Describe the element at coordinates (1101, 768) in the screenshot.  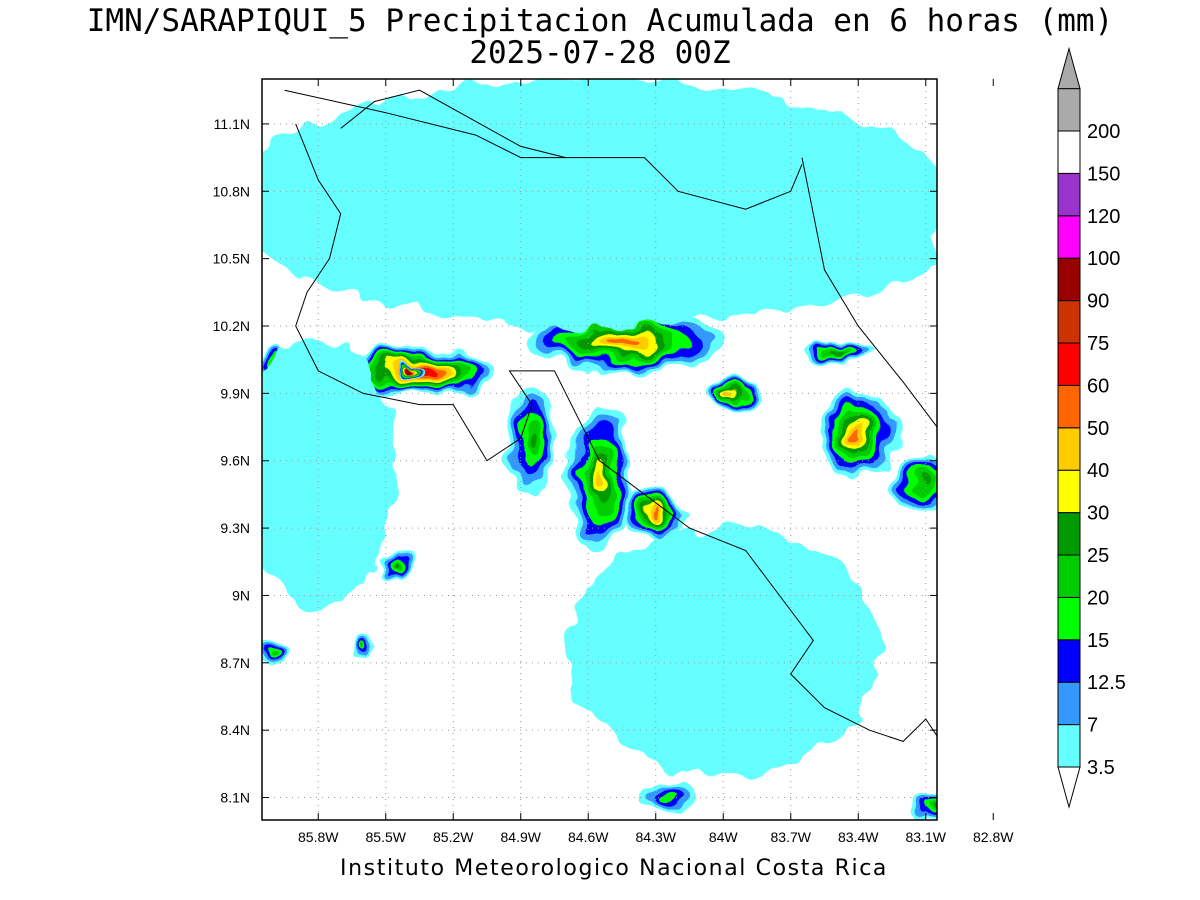
I see `colorbar-label: 3.5` at that location.